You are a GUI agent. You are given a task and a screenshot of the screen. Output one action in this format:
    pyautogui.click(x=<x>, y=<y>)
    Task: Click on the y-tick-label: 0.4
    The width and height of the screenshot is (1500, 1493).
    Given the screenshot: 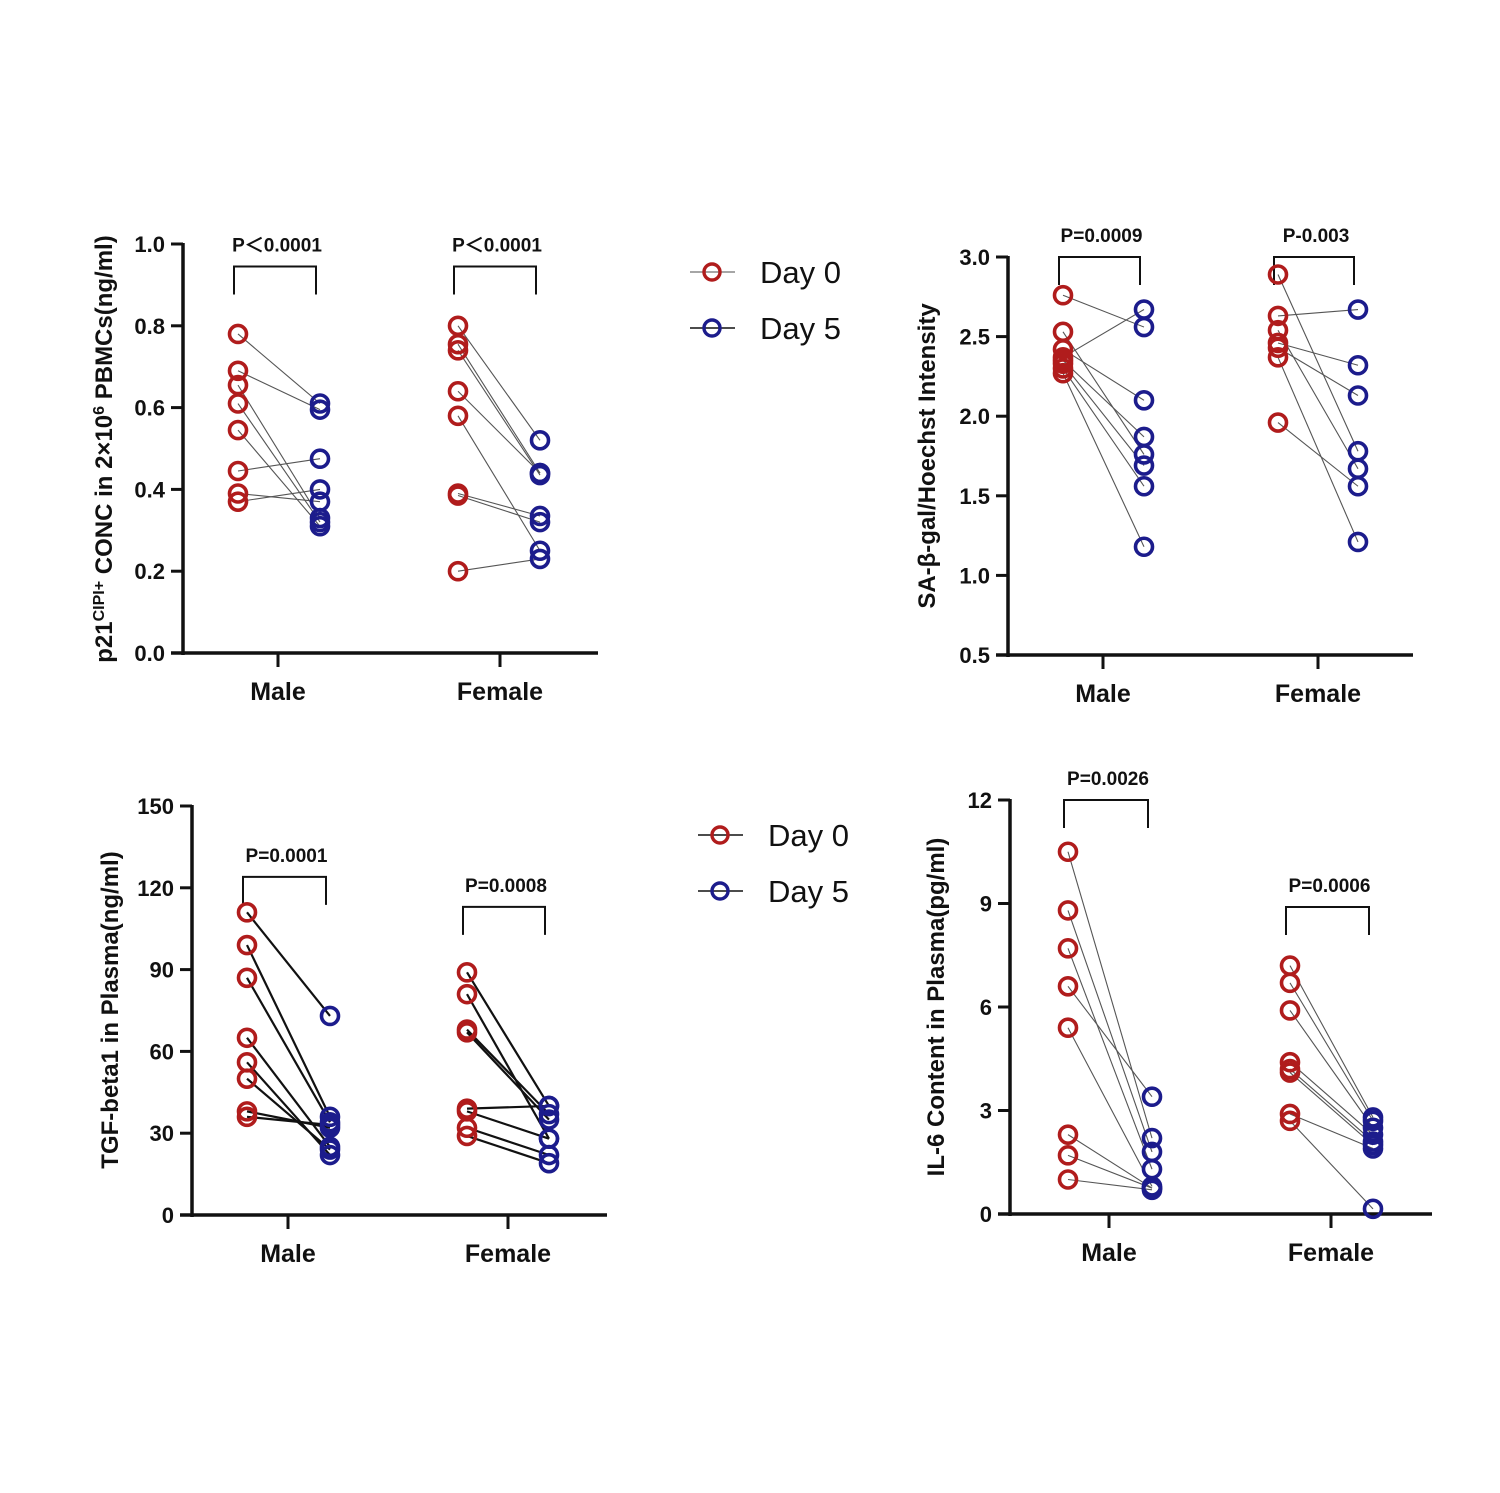 What is the action you would take?
    pyautogui.click(x=149, y=489)
    